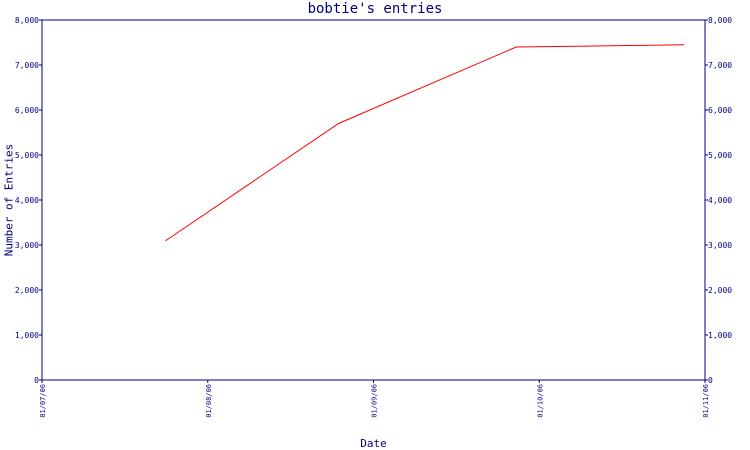 Image resolution: width=750 pixels, height=450 pixels. What do you see at coordinates (540, 401) in the screenshot?
I see `x-tick-label: 01/10/06` at bounding box center [540, 401].